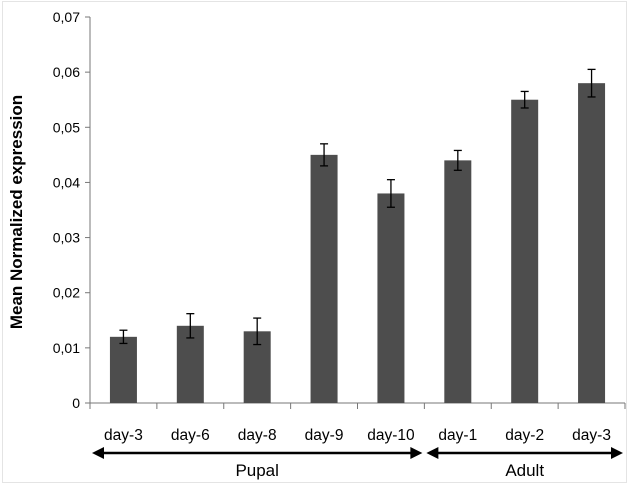 This screenshot has height=485, width=629. What do you see at coordinates (524, 435) in the screenshot?
I see `x-tick-label: day-2` at bounding box center [524, 435].